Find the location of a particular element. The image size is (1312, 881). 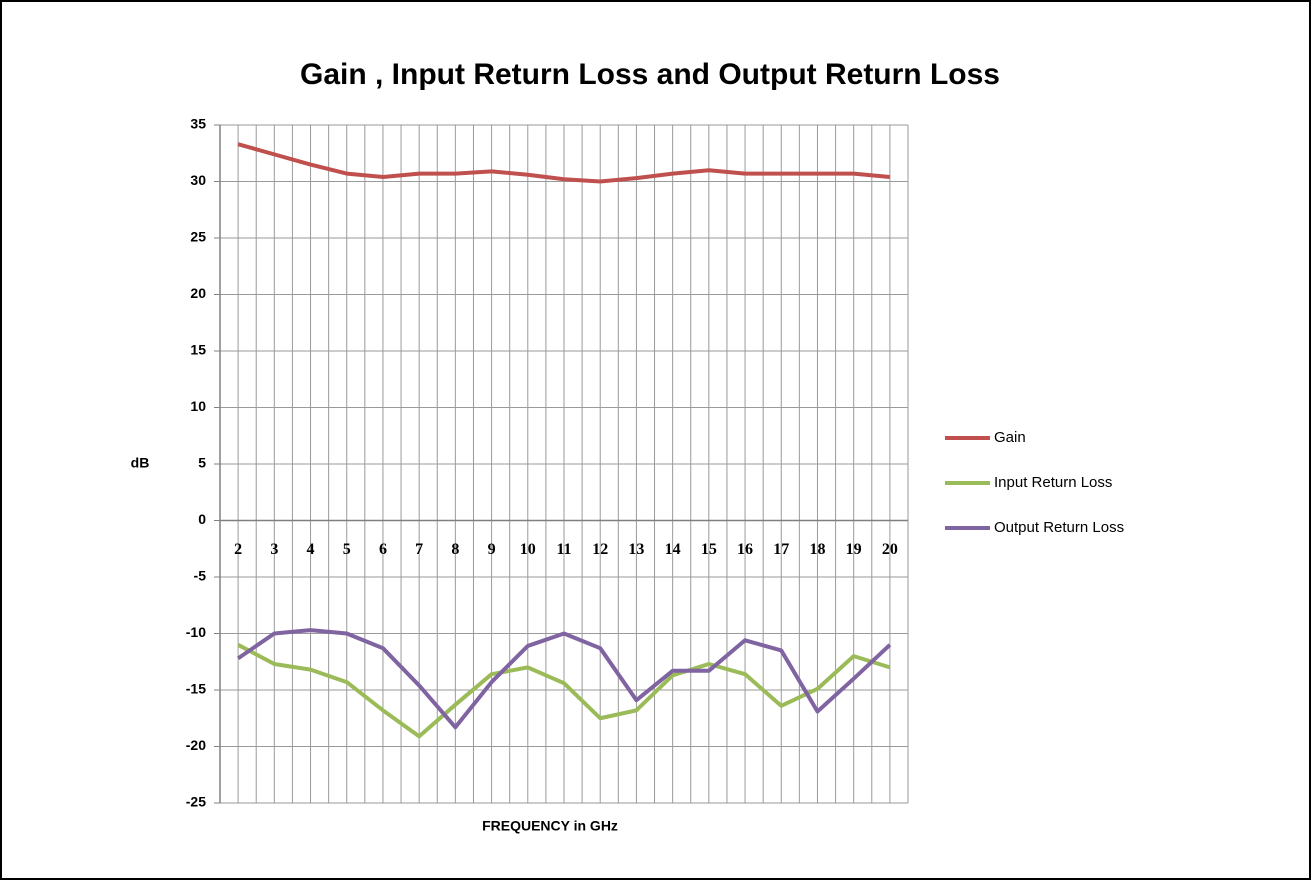

y-tick-label: -5 is located at coordinates (200, 576).